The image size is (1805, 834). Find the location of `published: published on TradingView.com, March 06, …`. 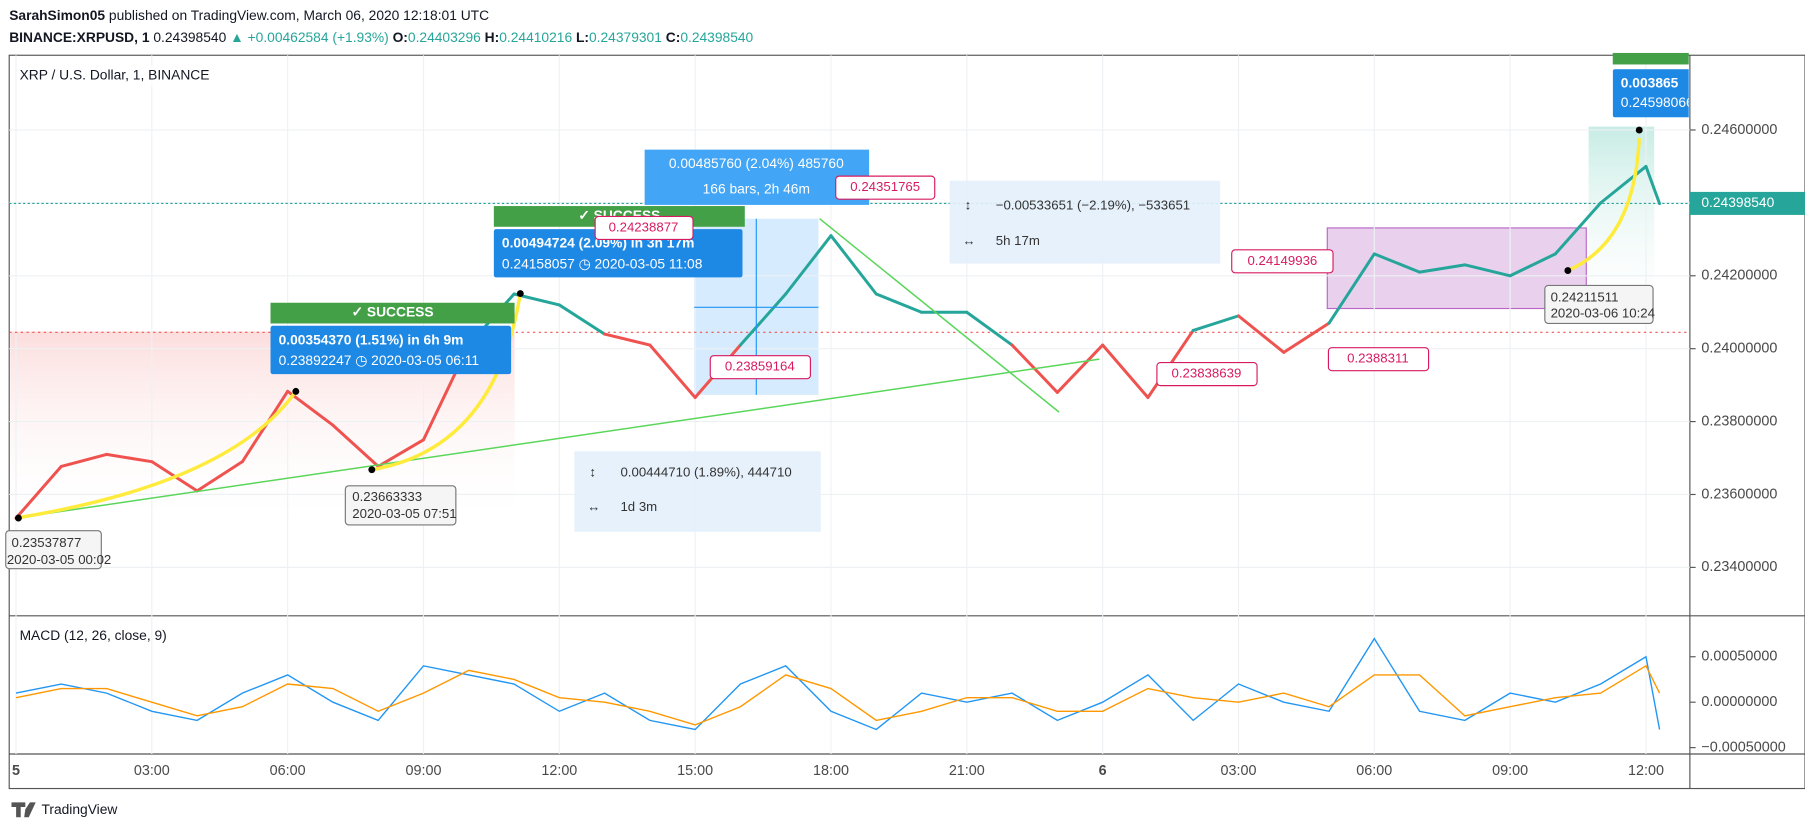

published: published on TradingView.com, March 06, … is located at coordinates (299, 15).